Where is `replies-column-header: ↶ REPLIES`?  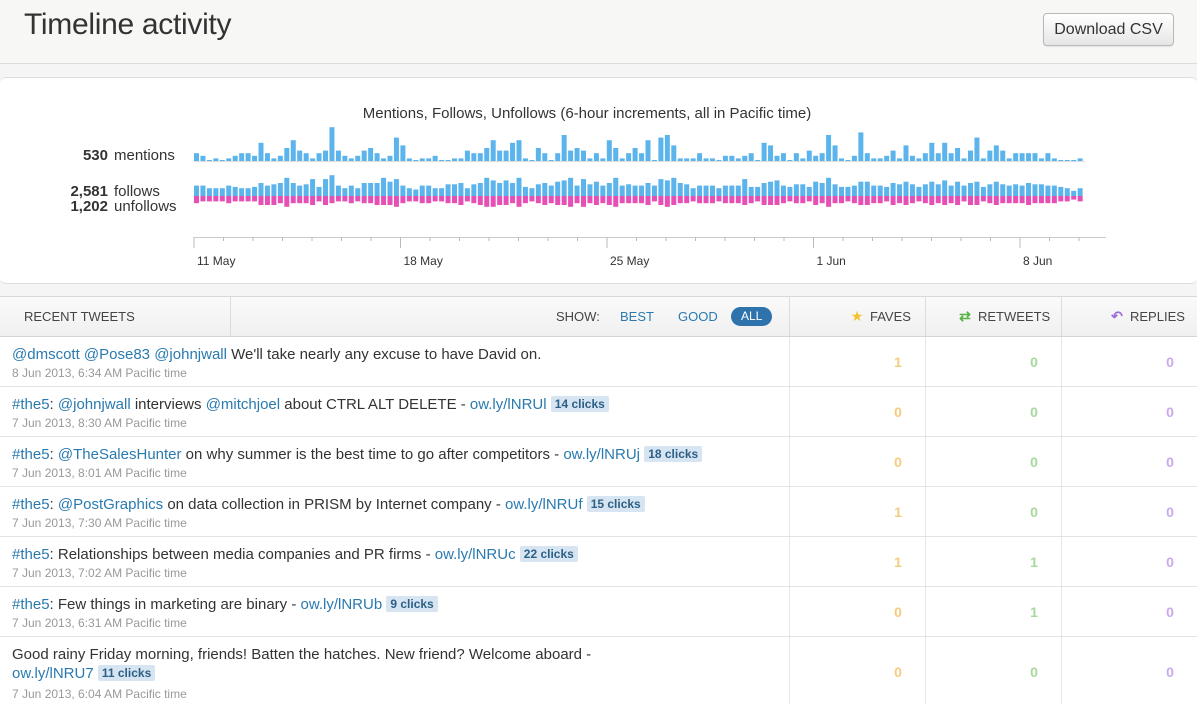
replies-column-header: ↶ REPLIES is located at coordinates (1146, 316).